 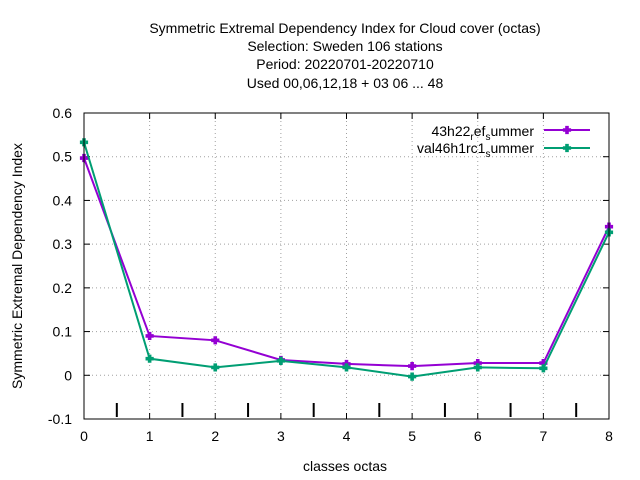 What do you see at coordinates (63, 288) in the screenshot?
I see `y-tick-label: 0.2` at bounding box center [63, 288].